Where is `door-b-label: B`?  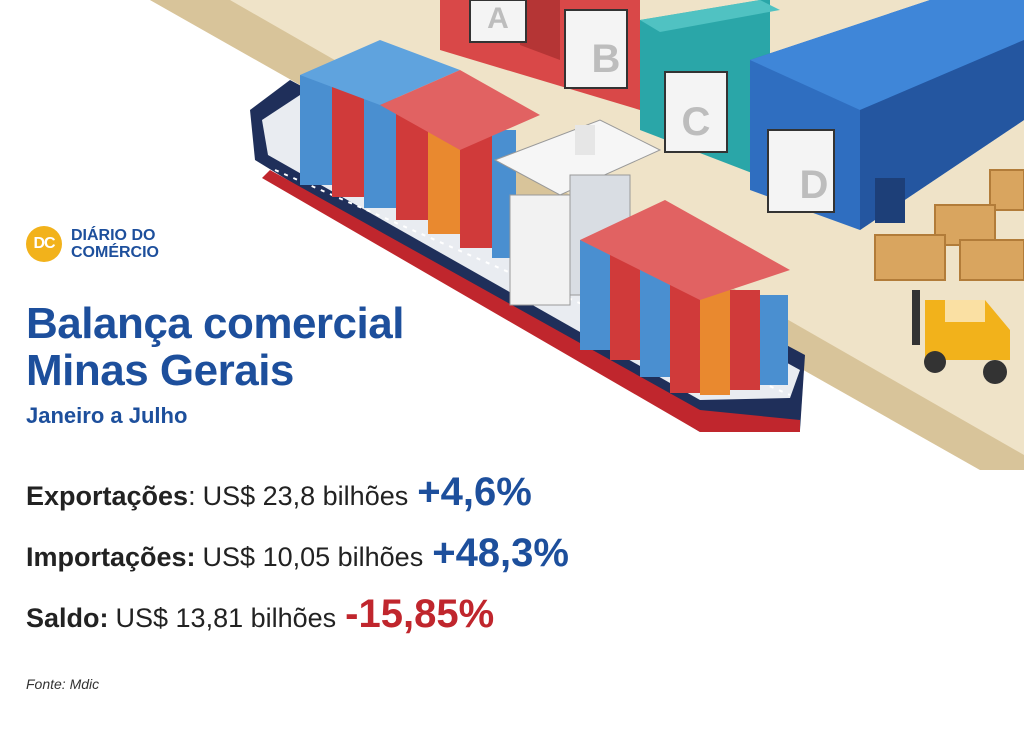
door-b-label: B is located at coordinates (606, 59).